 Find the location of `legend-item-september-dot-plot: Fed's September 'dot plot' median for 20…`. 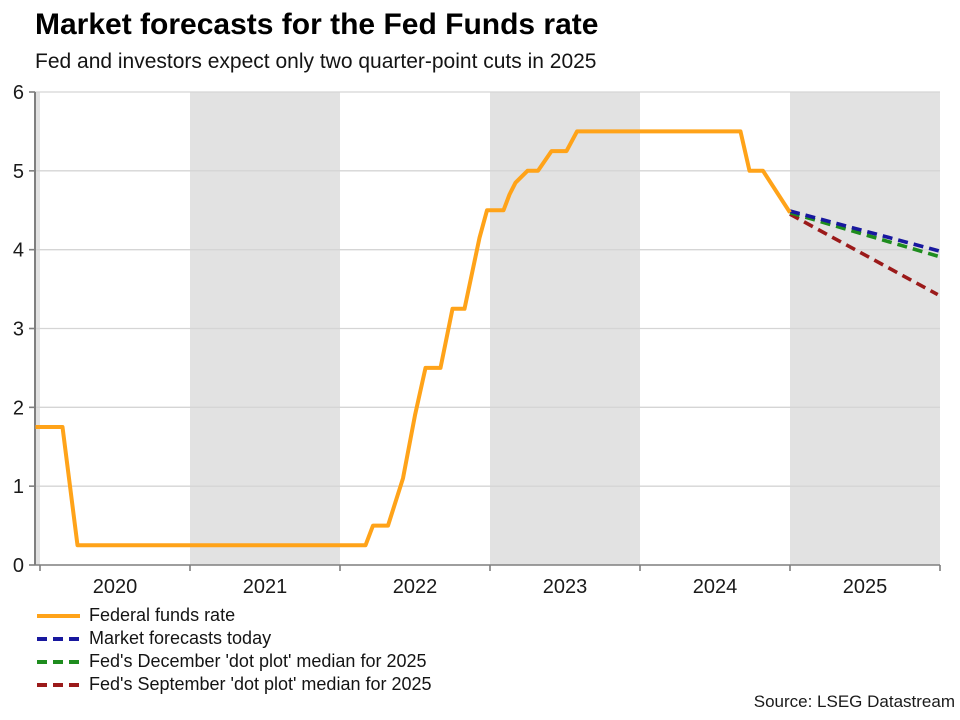

legend-item-september-dot-plot: Fed's September 'dot plot' median for 20… is located at coordinates (234, 684).